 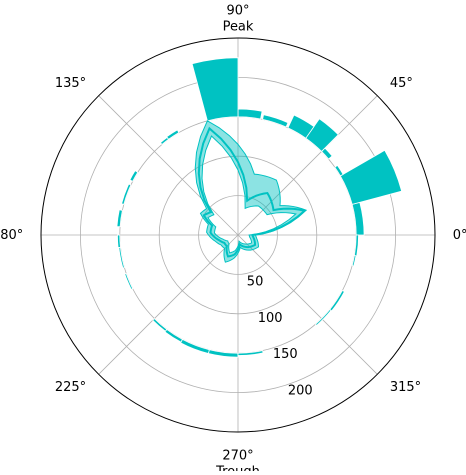 I want to click on theta-tick-label-0: 0°, so click(x=459, y=235).